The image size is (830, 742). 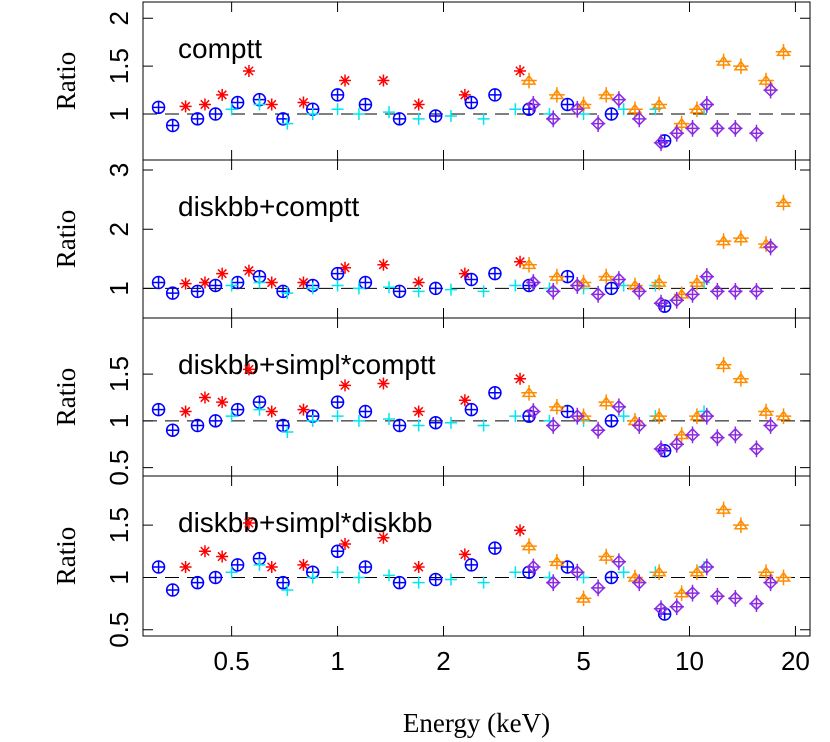 What do you see at coordinates (337, 661) in the screenshot?
I see `x-tick-label: 1` at bounding box center [337, 661].